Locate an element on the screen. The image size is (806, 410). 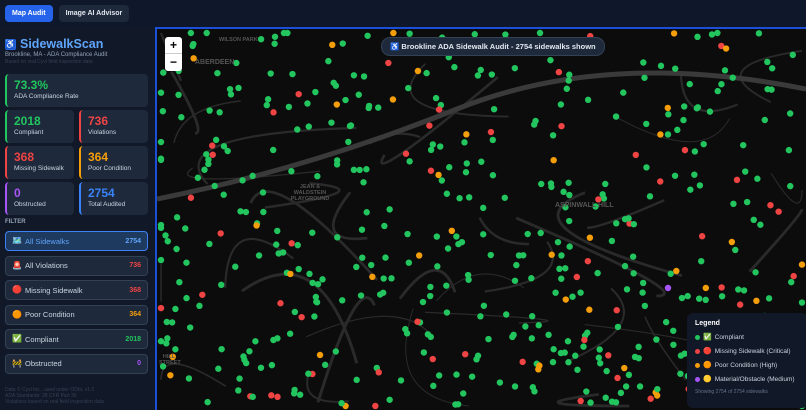
filter-compliant: ✅ Compliant 2018 is located at coordinates (76, 339).